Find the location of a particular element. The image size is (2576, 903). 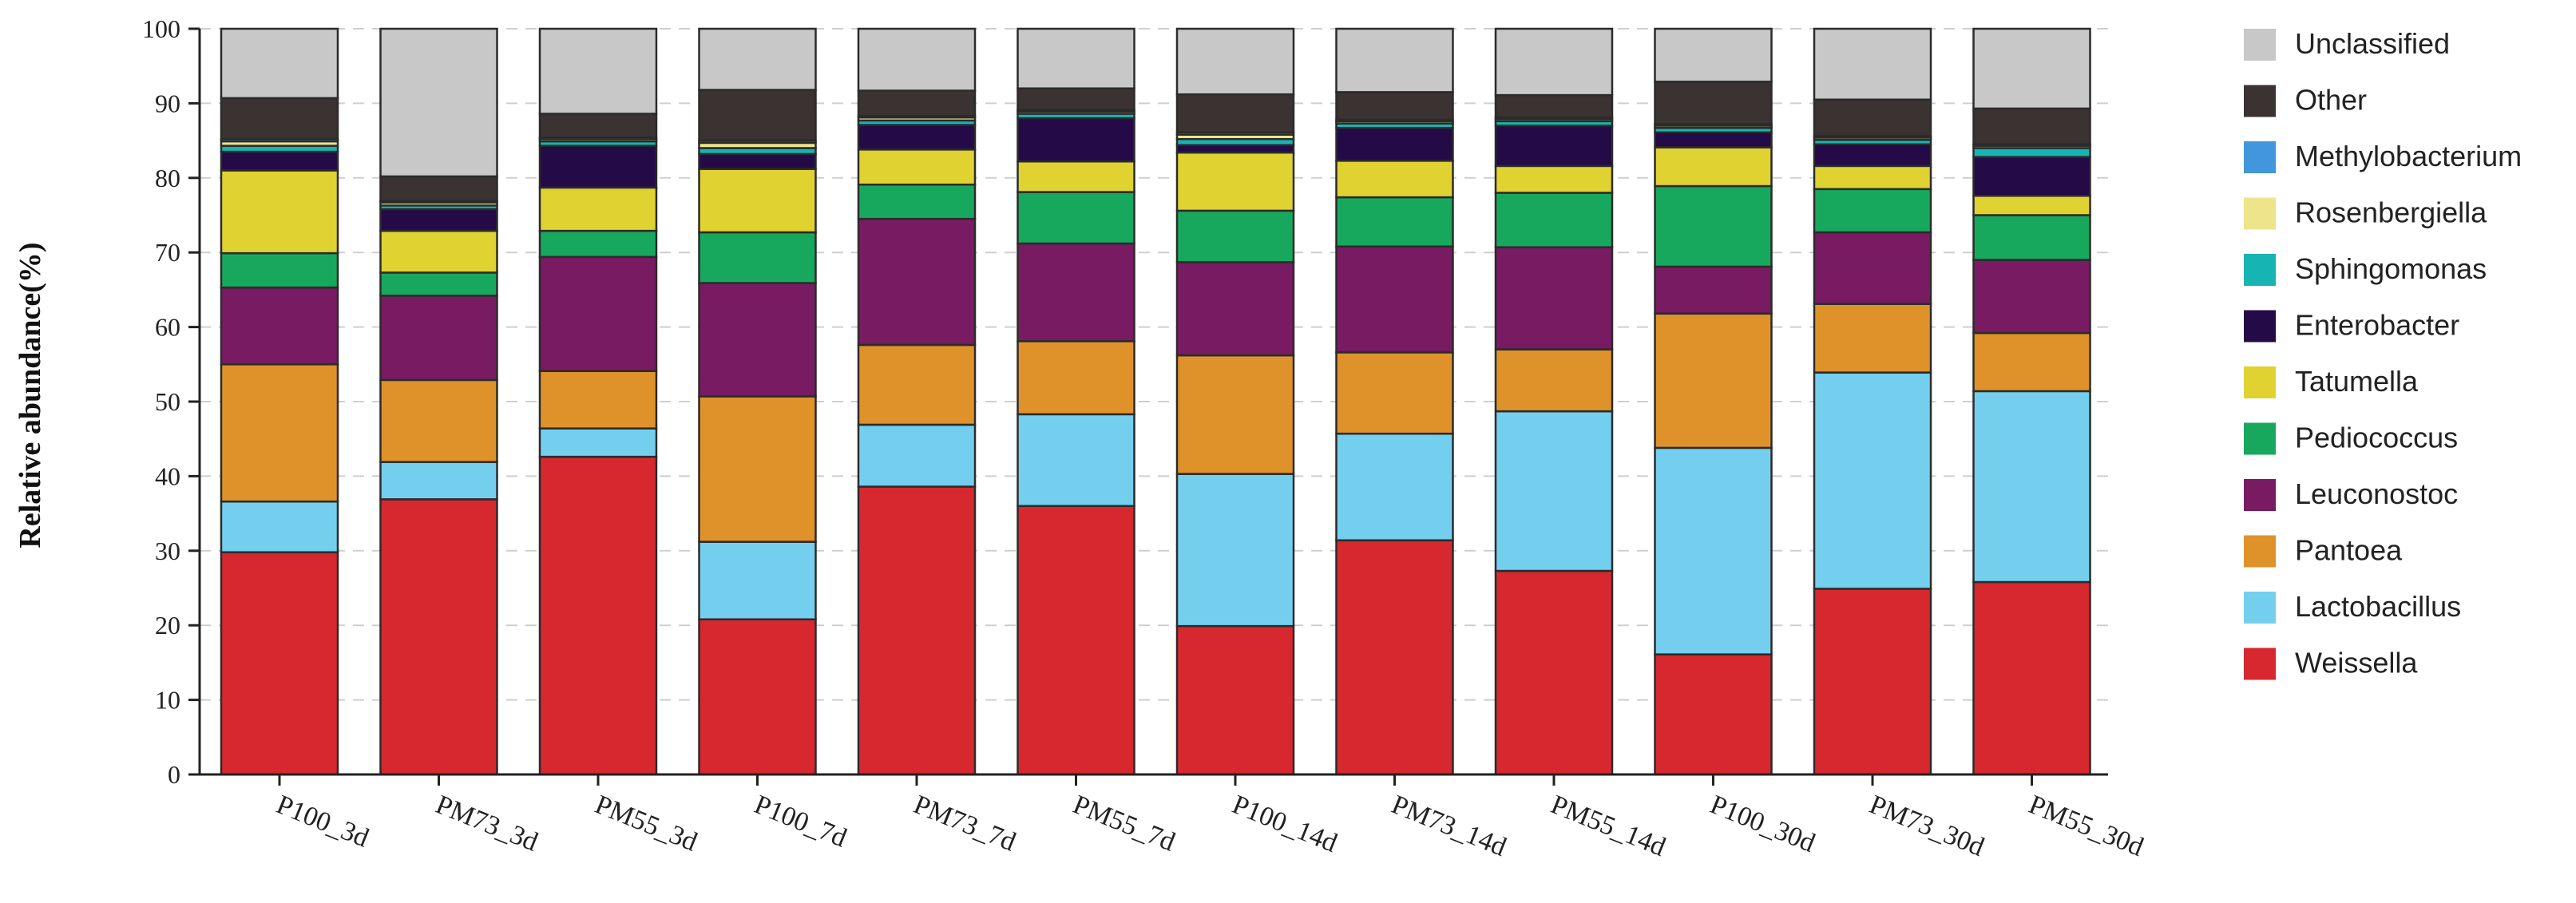

bar-P100_7d-Leuconostoc is located at coordinates (757, 340).